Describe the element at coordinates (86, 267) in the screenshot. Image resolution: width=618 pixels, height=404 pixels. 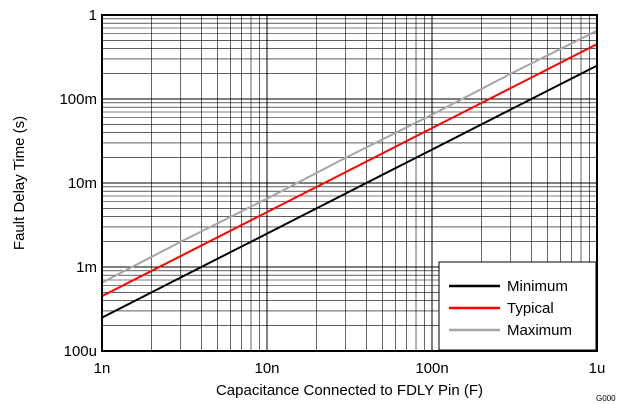
I see `y-tick-label: 1m` at that location.